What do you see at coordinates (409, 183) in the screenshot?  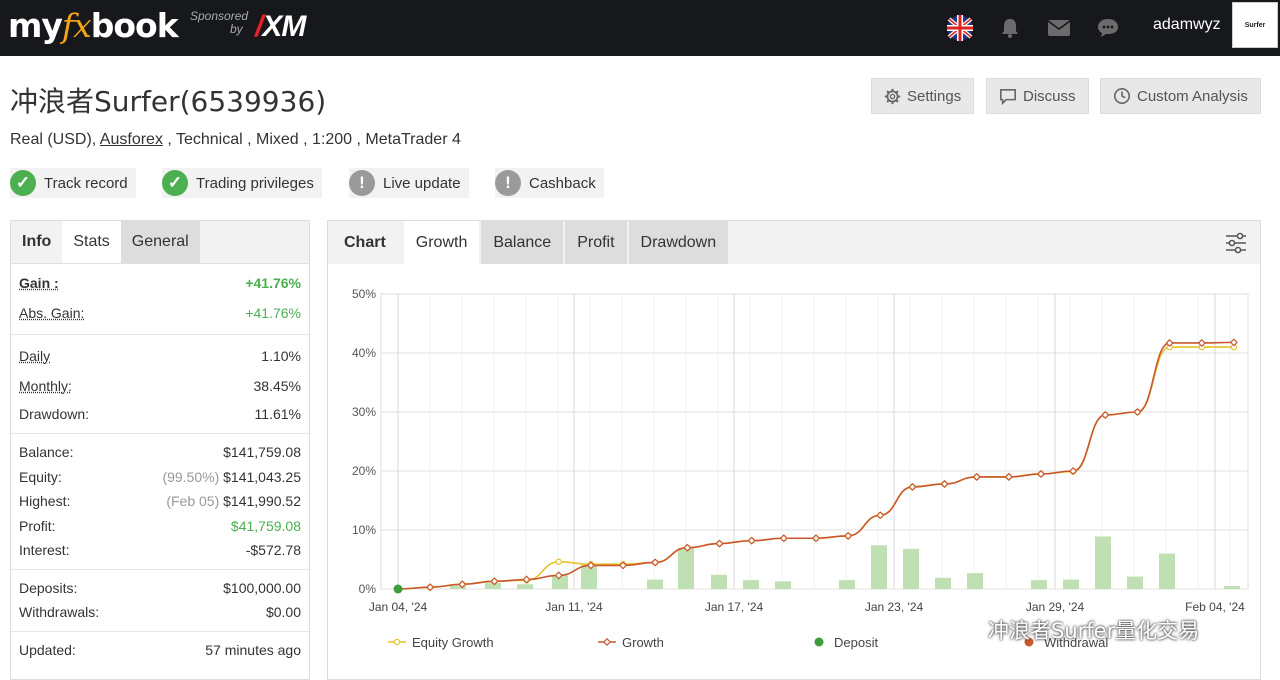 I see `badge-live-update: ! Live update` at bounding box center [409, 183].